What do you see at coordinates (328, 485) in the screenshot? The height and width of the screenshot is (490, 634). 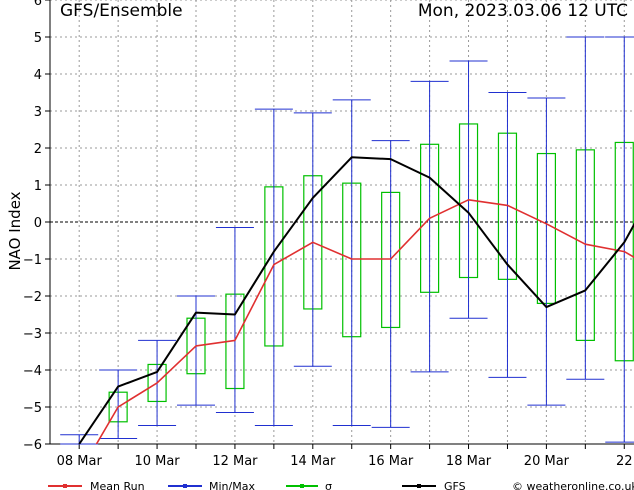 I see `legend-sigma-label: σ` at bounding box center [328, 485].